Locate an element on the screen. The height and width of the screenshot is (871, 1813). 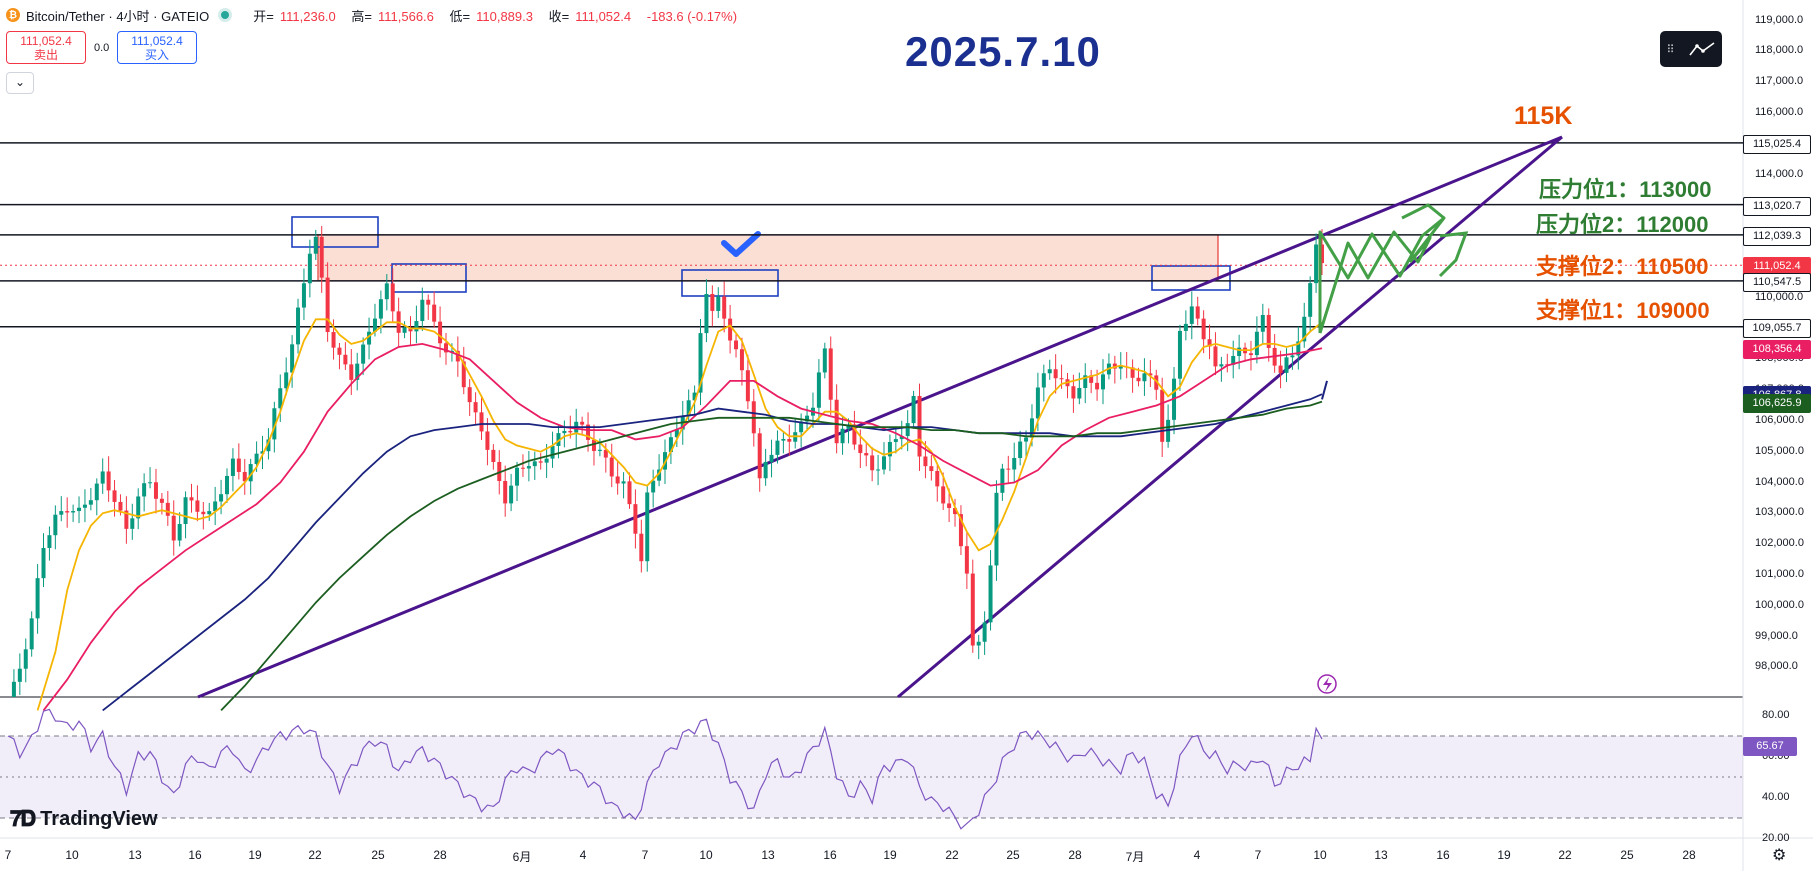
price-tick-label: 103,000.0 is located at coordinates (1779, 512).